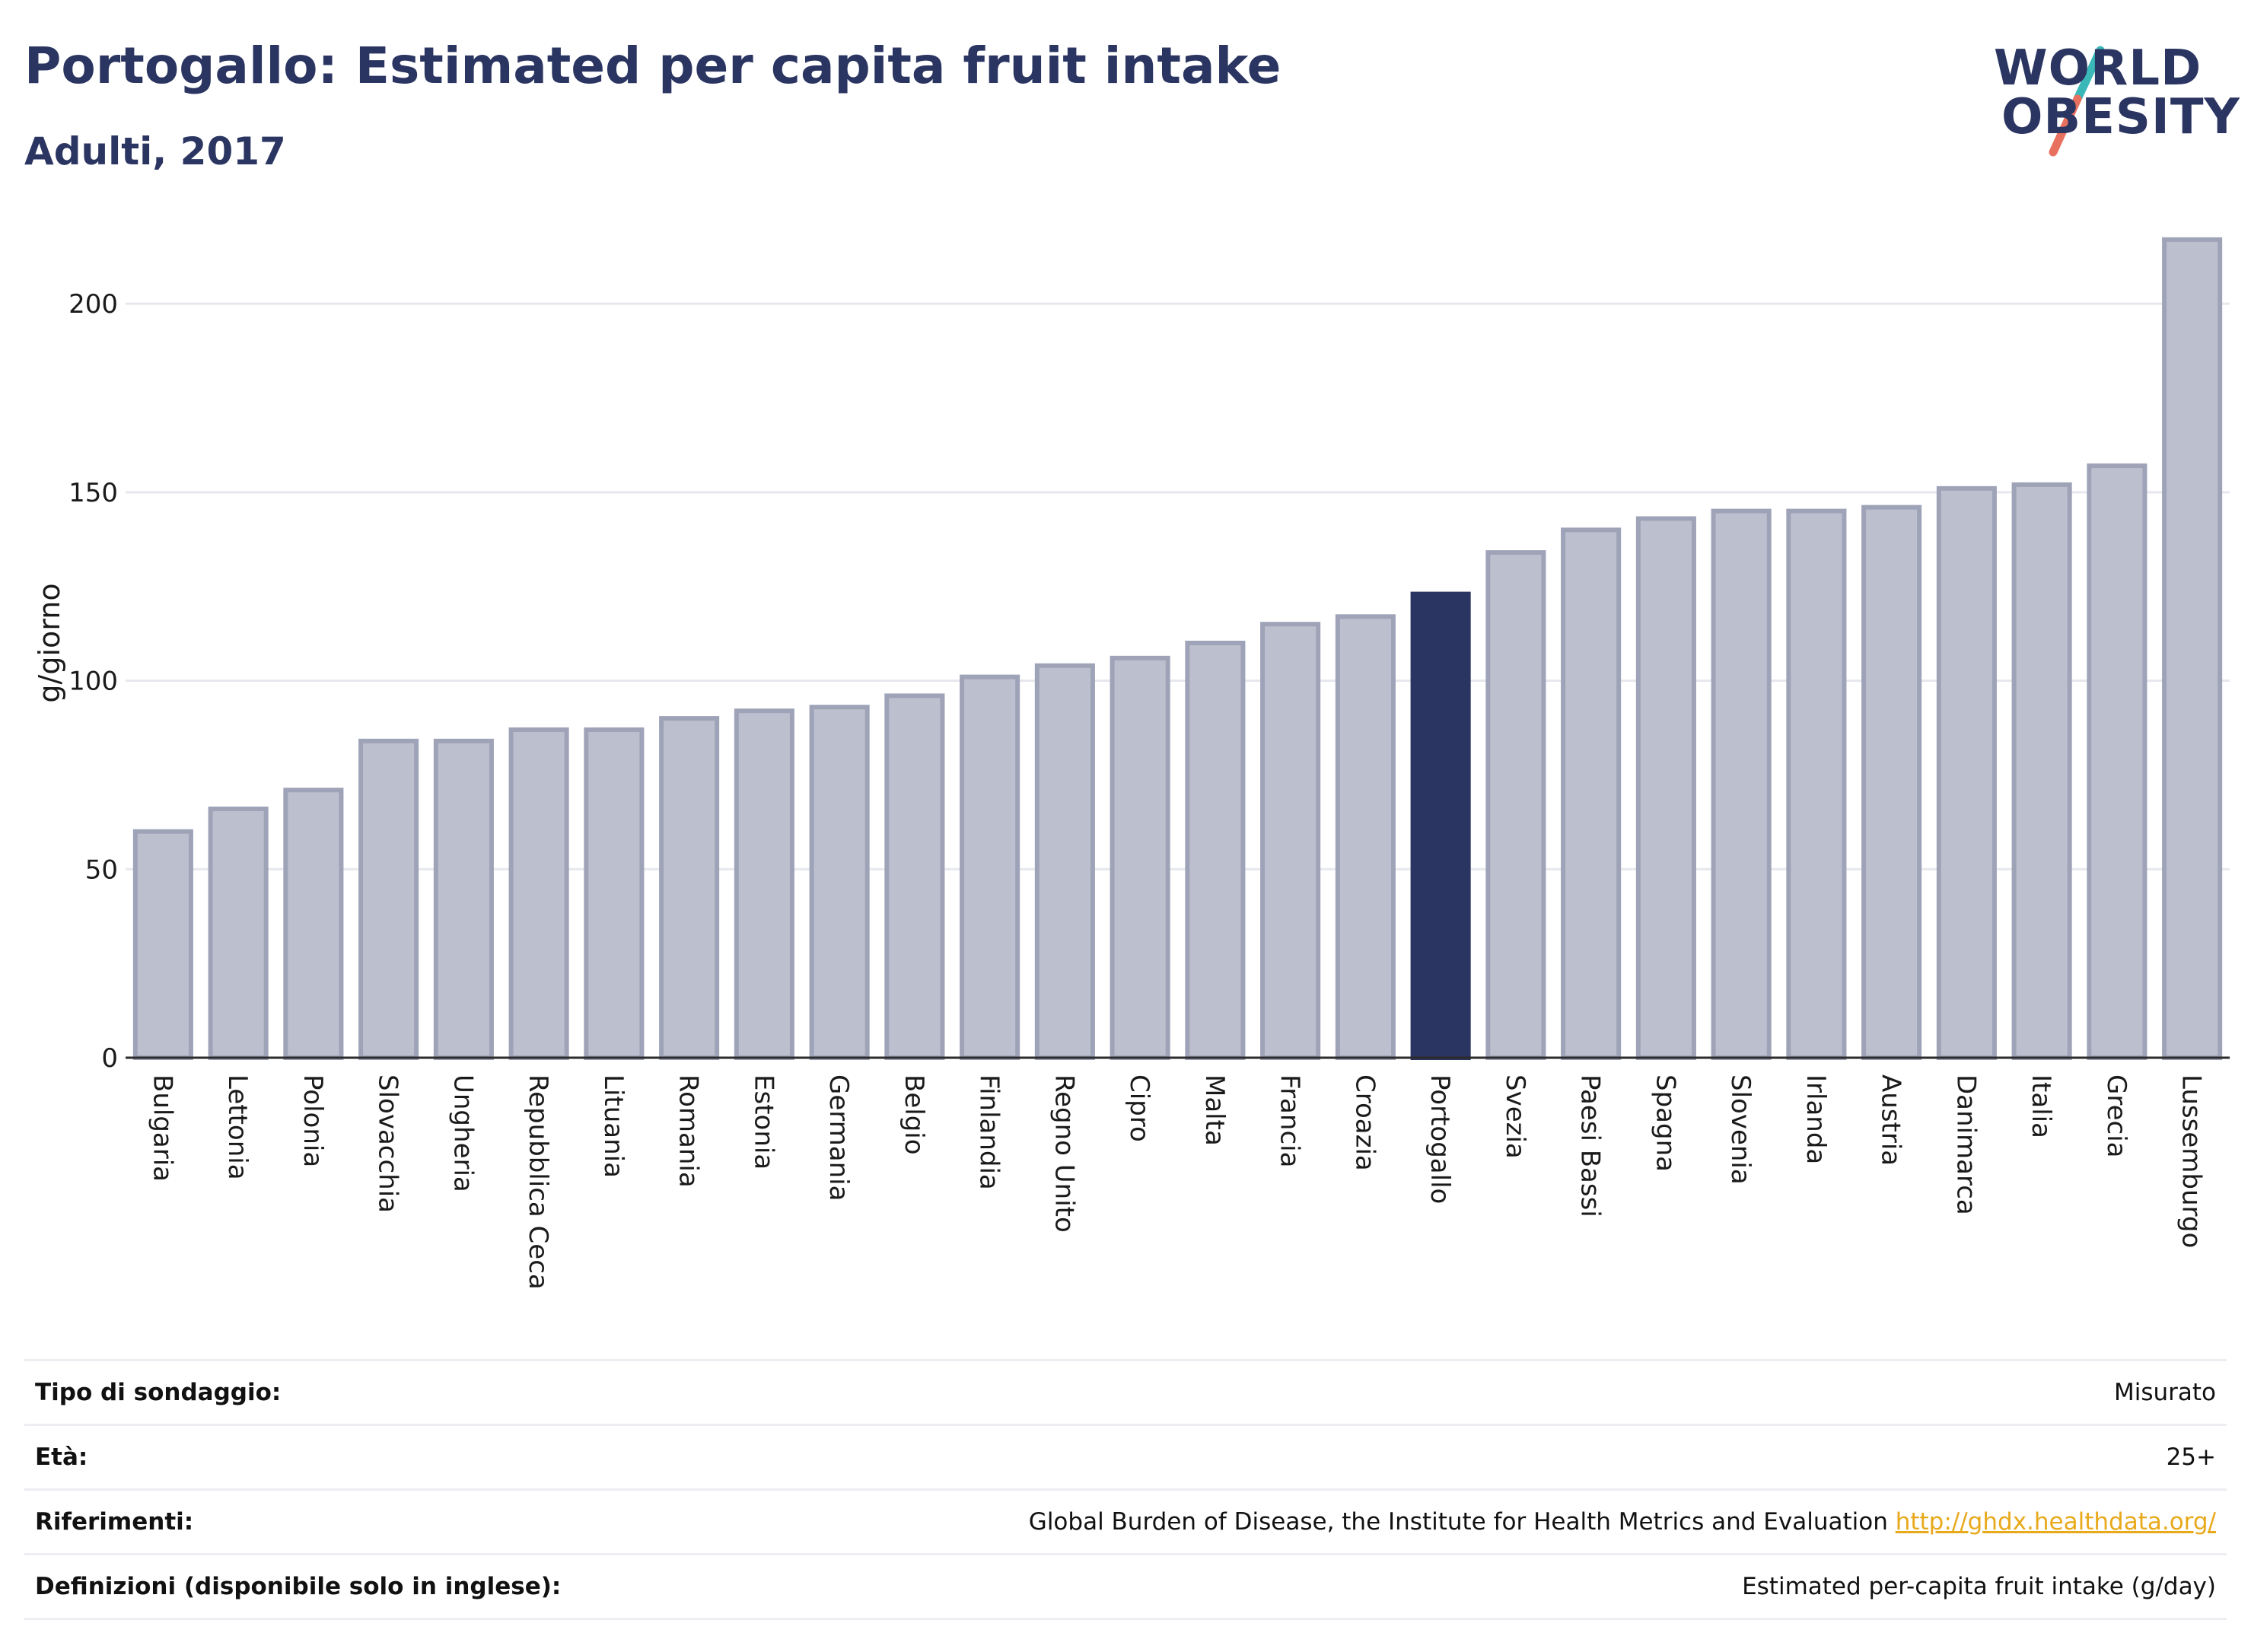 The image size is (2251, 1652). Describe the element at coordinates (2191, 1457) in the screenshot. I see `meta-value: 25+` at that location.